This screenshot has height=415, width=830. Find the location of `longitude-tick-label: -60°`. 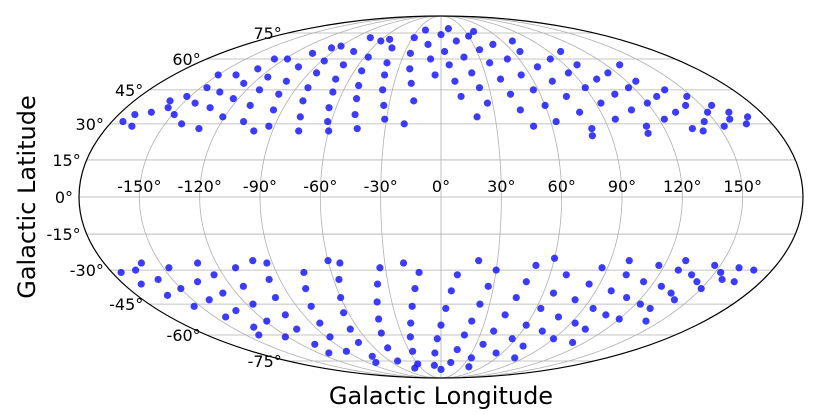

longitude-tick-label: -60° is located at coordinates (320, 186).